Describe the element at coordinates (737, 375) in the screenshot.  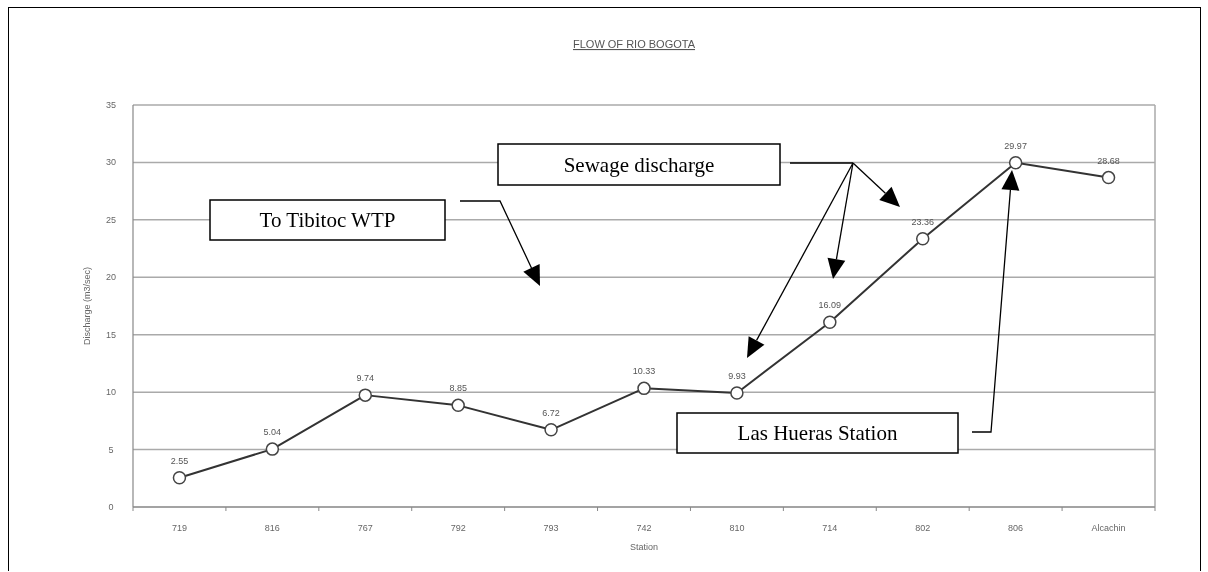
I see `data-label: 9.93` at that location.